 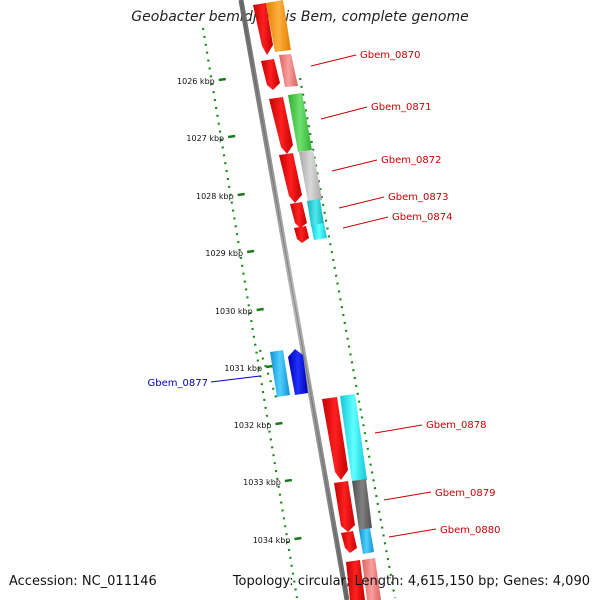 What do you see at coordinates (571, 581) in the screenshot?
I see `genes-value: 4,090` at bounding box center [571, 581].